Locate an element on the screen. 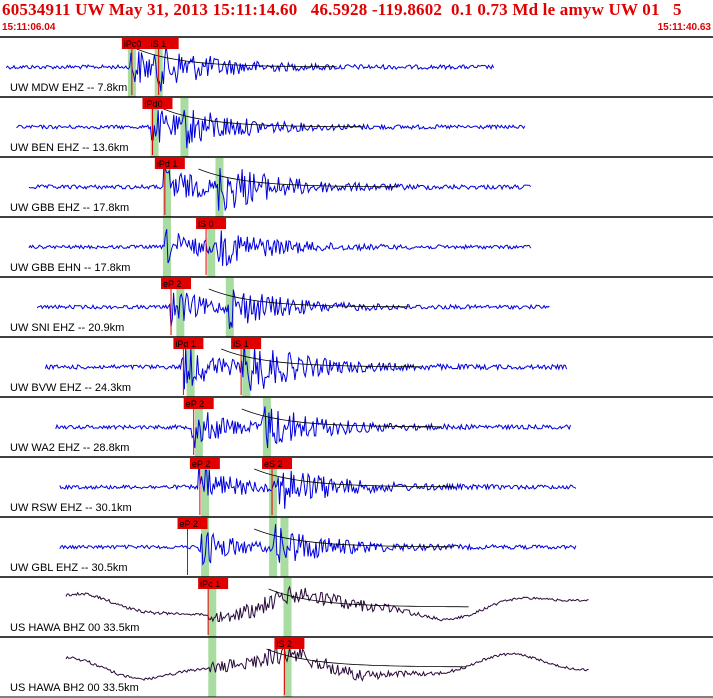 This screenshot has height=698, width=713. station-label: US HAWA BH2 00 33.5km is located at coordinates (74, 688).